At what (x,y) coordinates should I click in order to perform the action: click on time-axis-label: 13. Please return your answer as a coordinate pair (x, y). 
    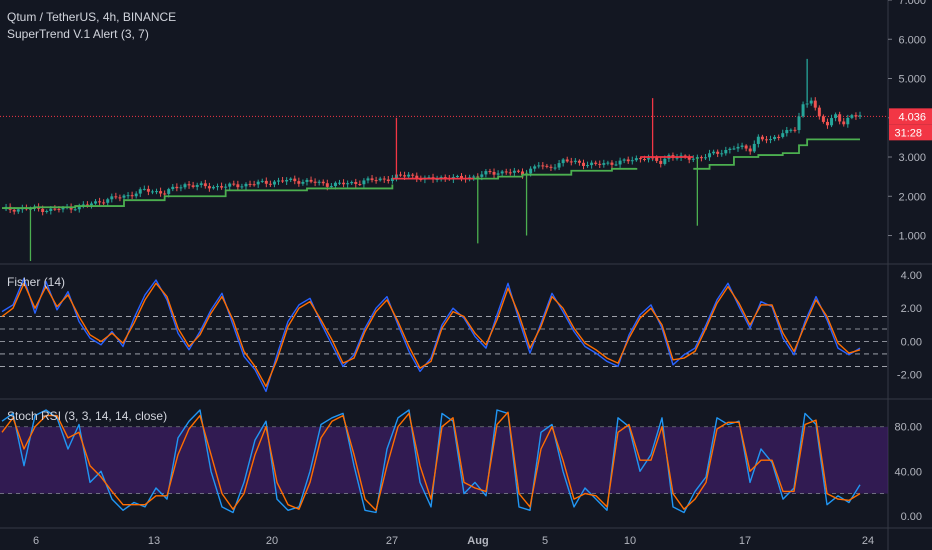
    Looking at the image, I should click on (154, 541).